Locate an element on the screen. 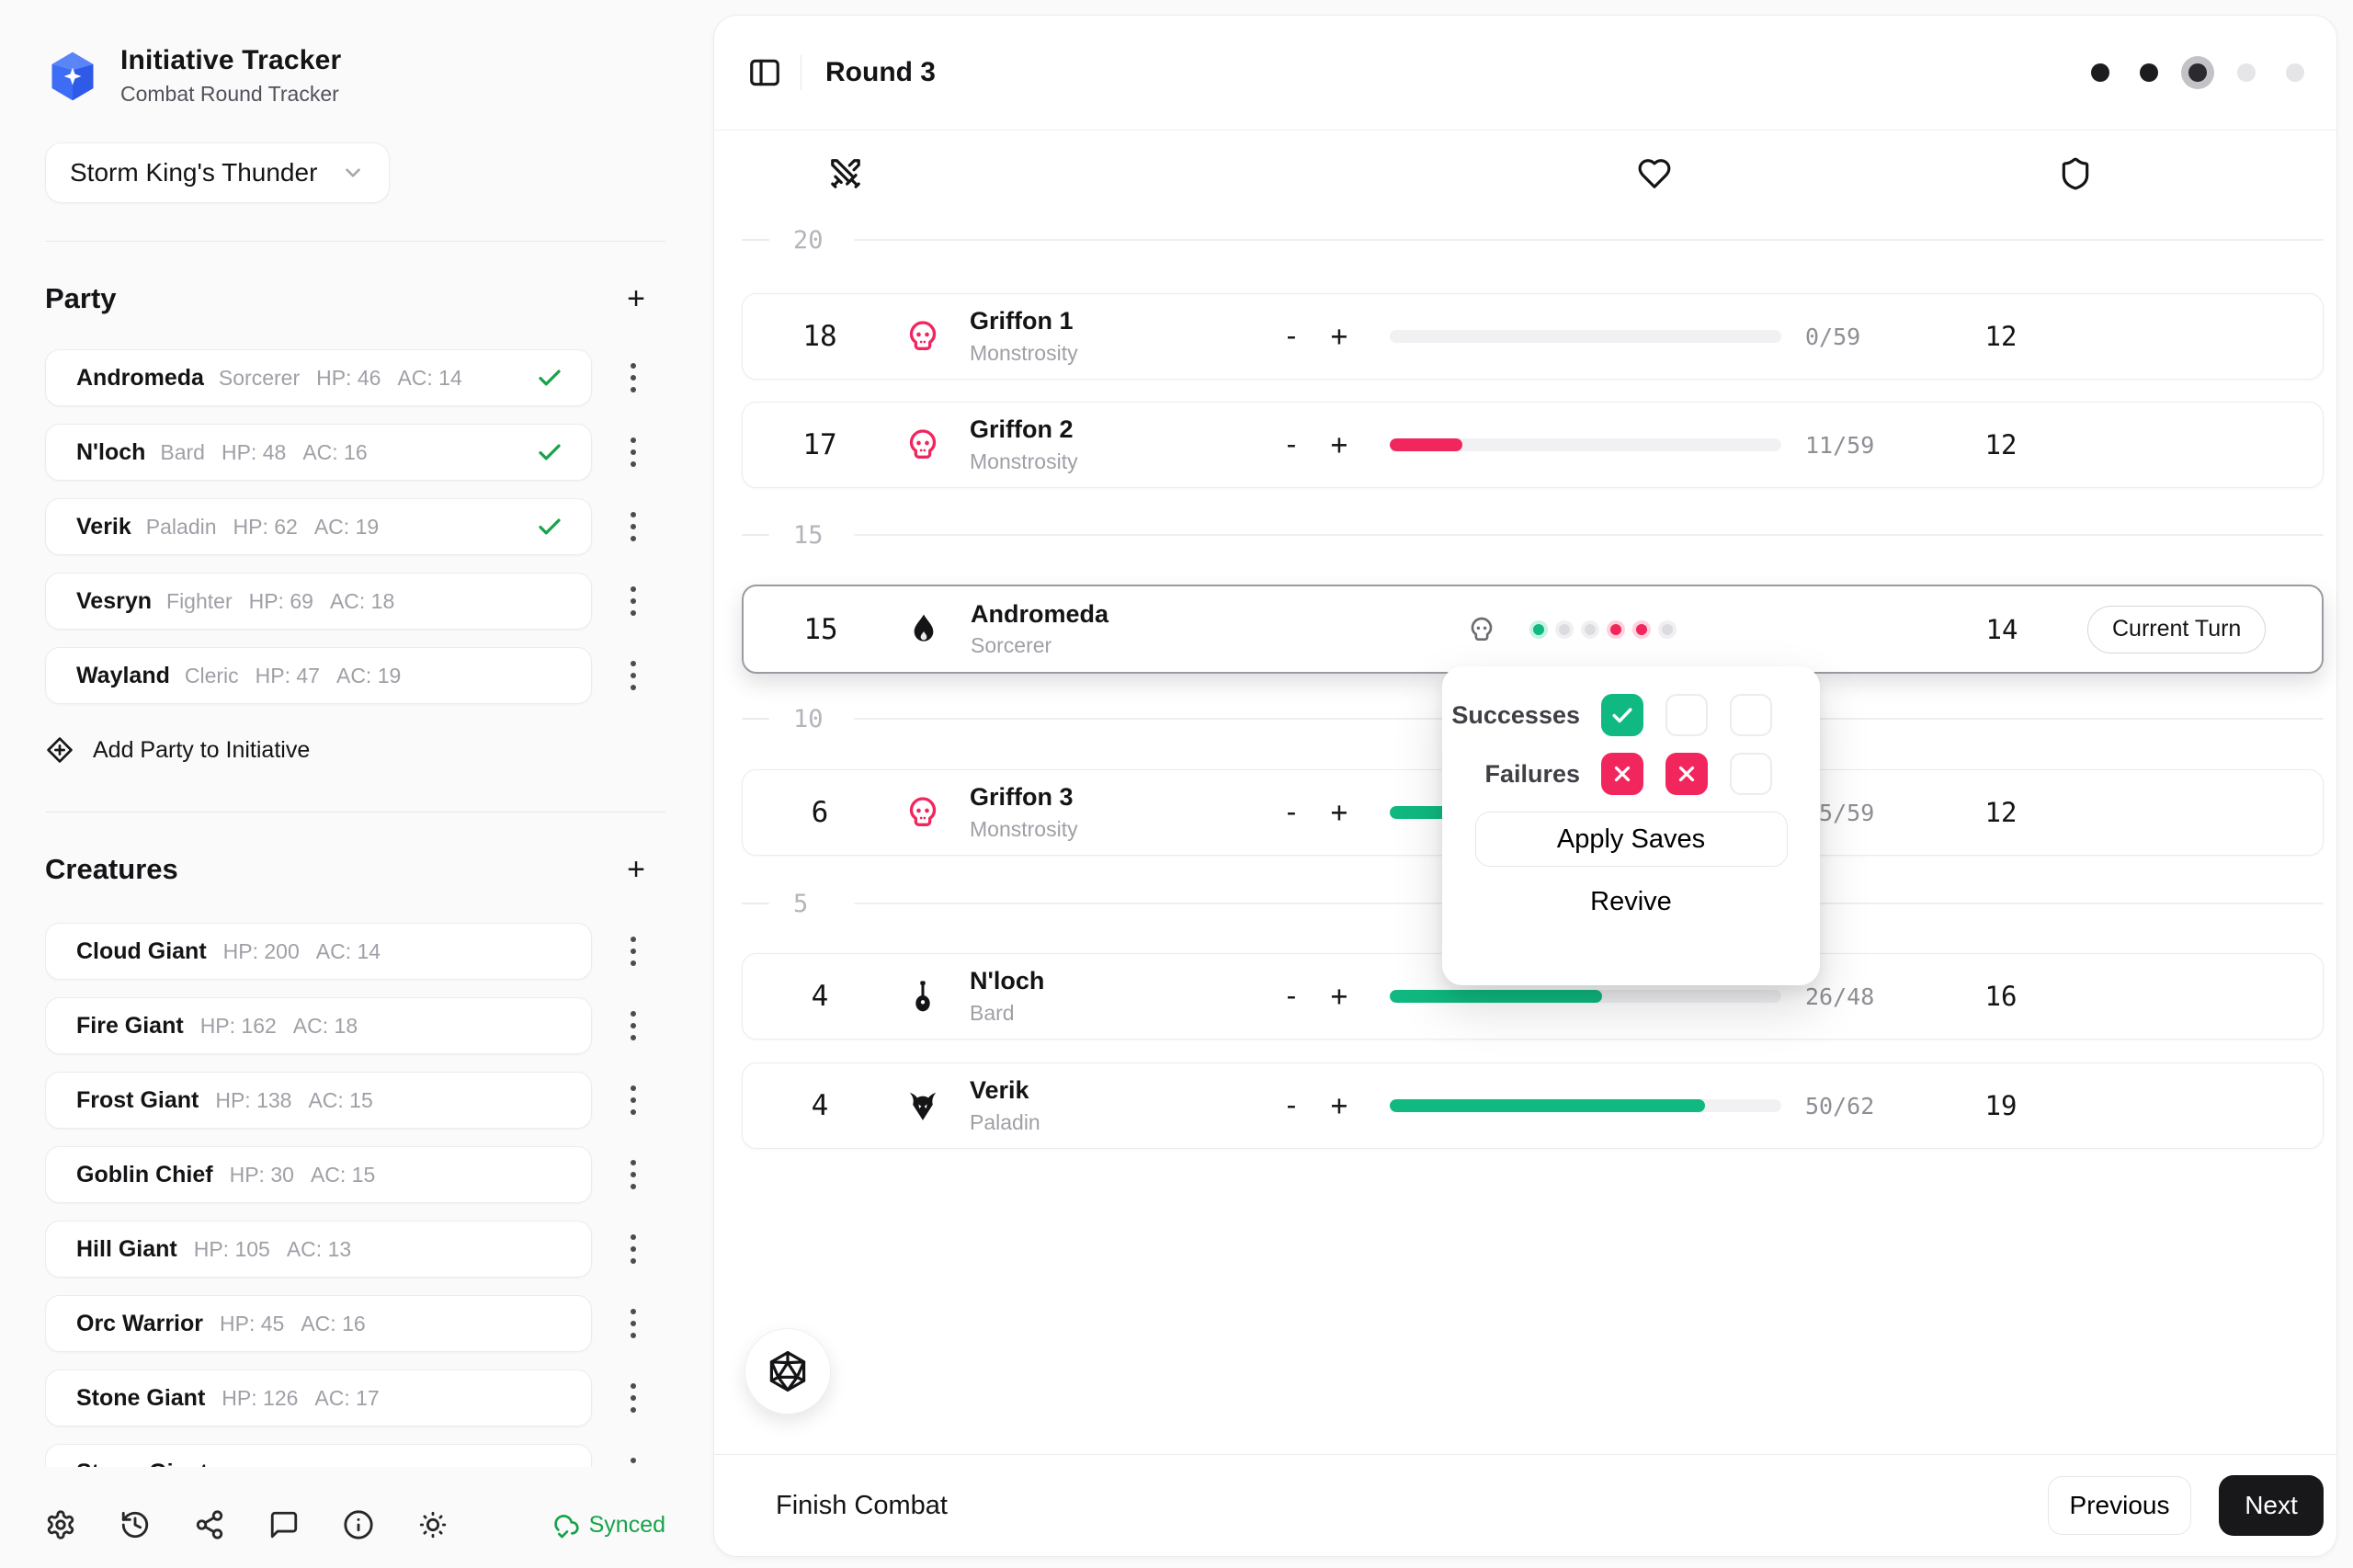  member-hp: HP: 48 is located at coordinates (254, 451).